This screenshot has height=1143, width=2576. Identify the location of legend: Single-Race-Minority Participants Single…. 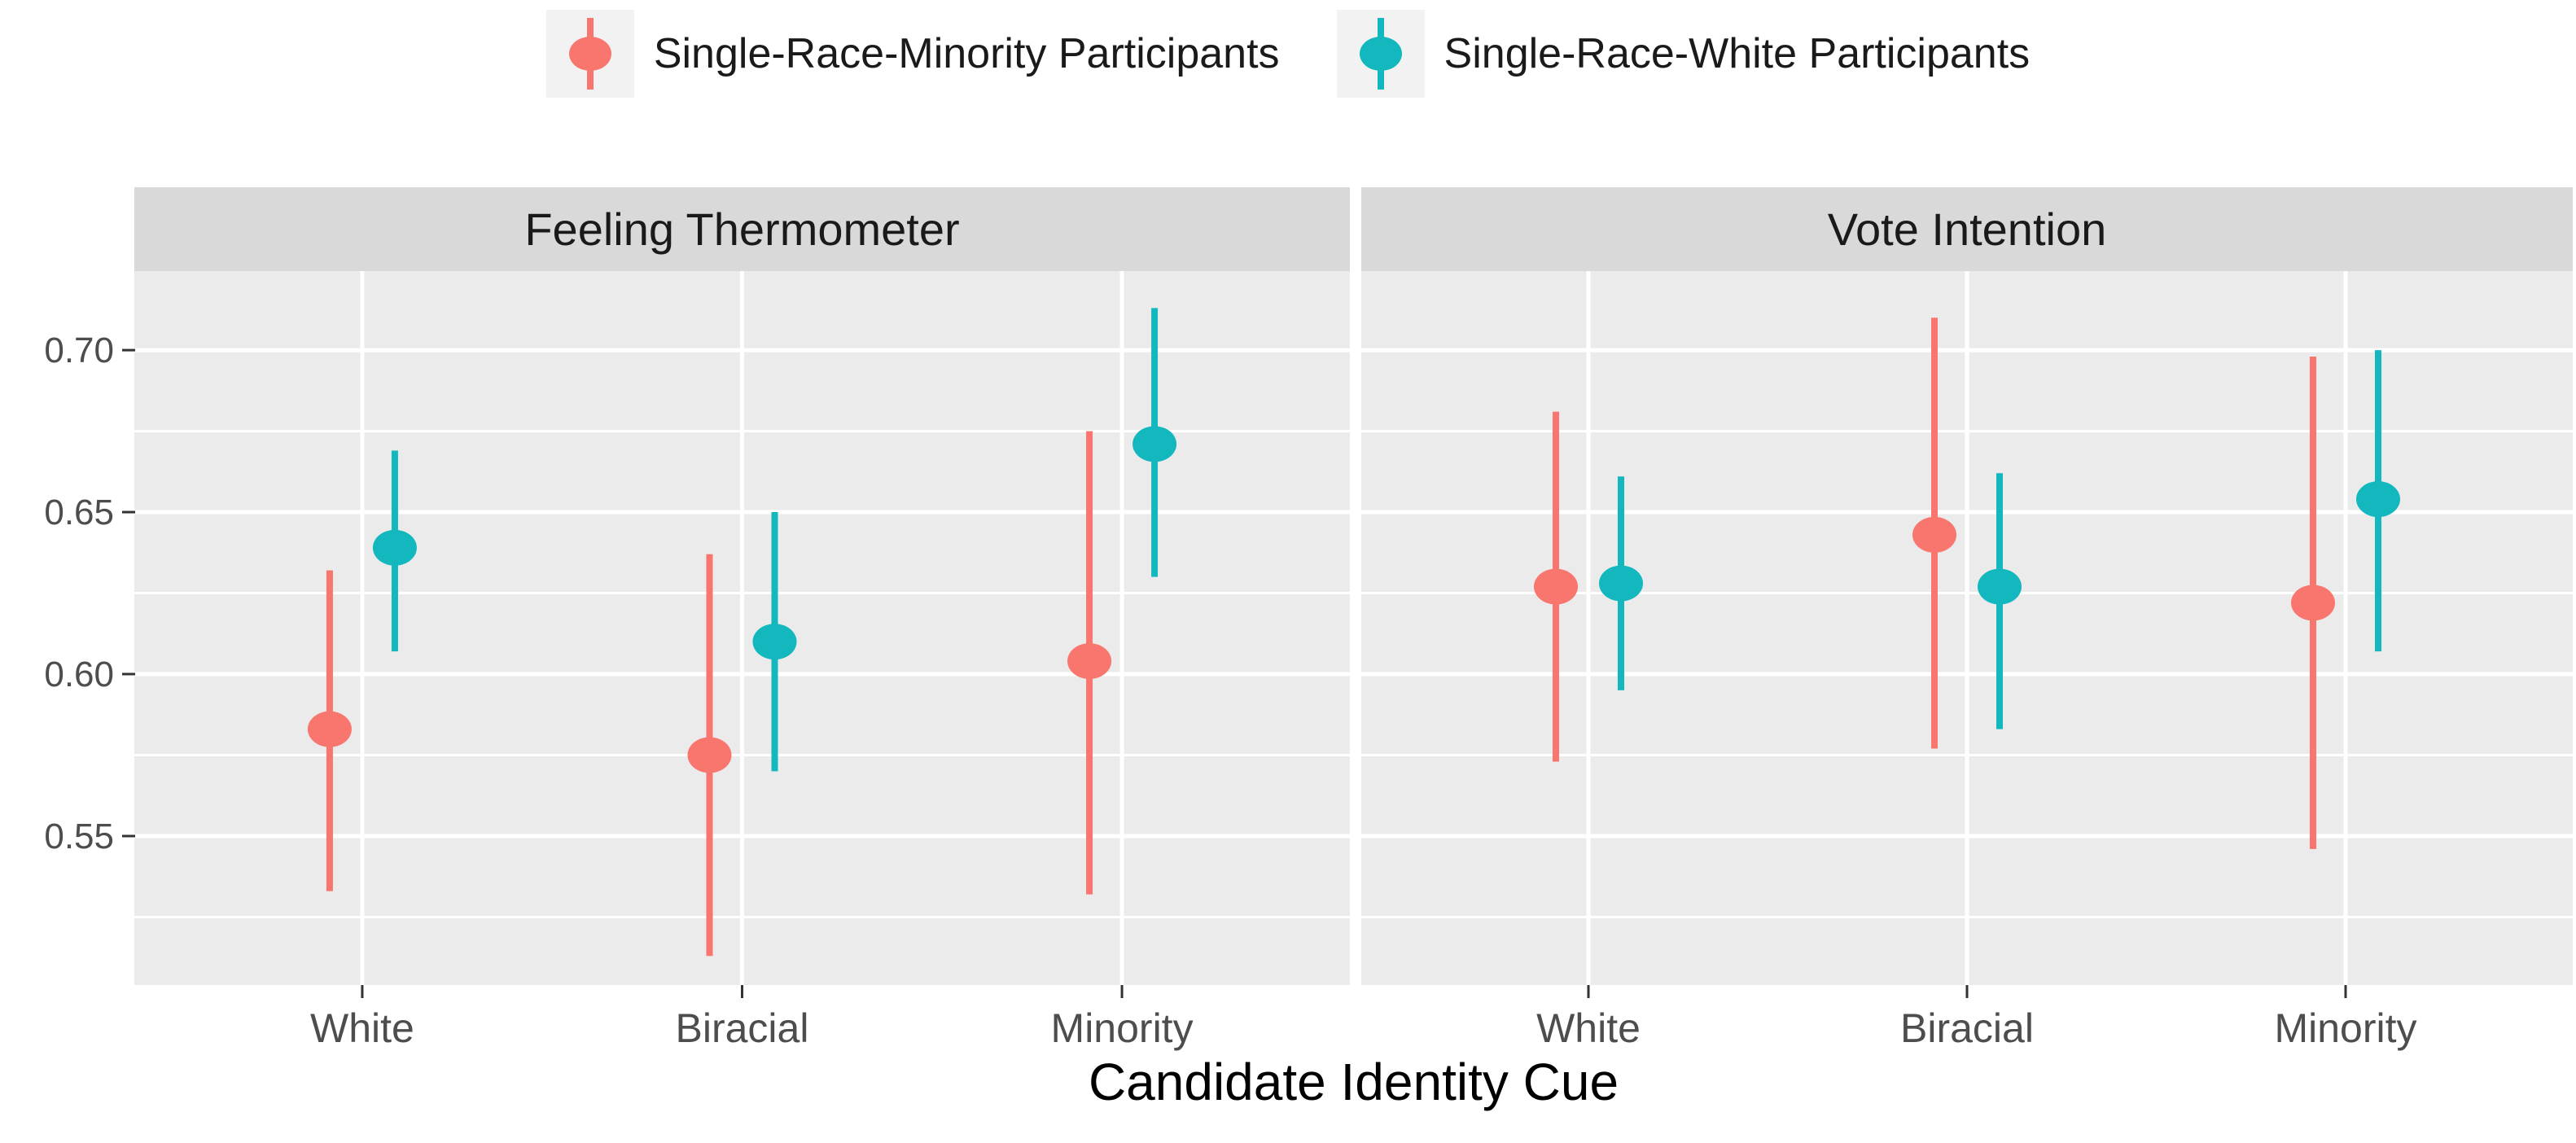
(1288, 54).